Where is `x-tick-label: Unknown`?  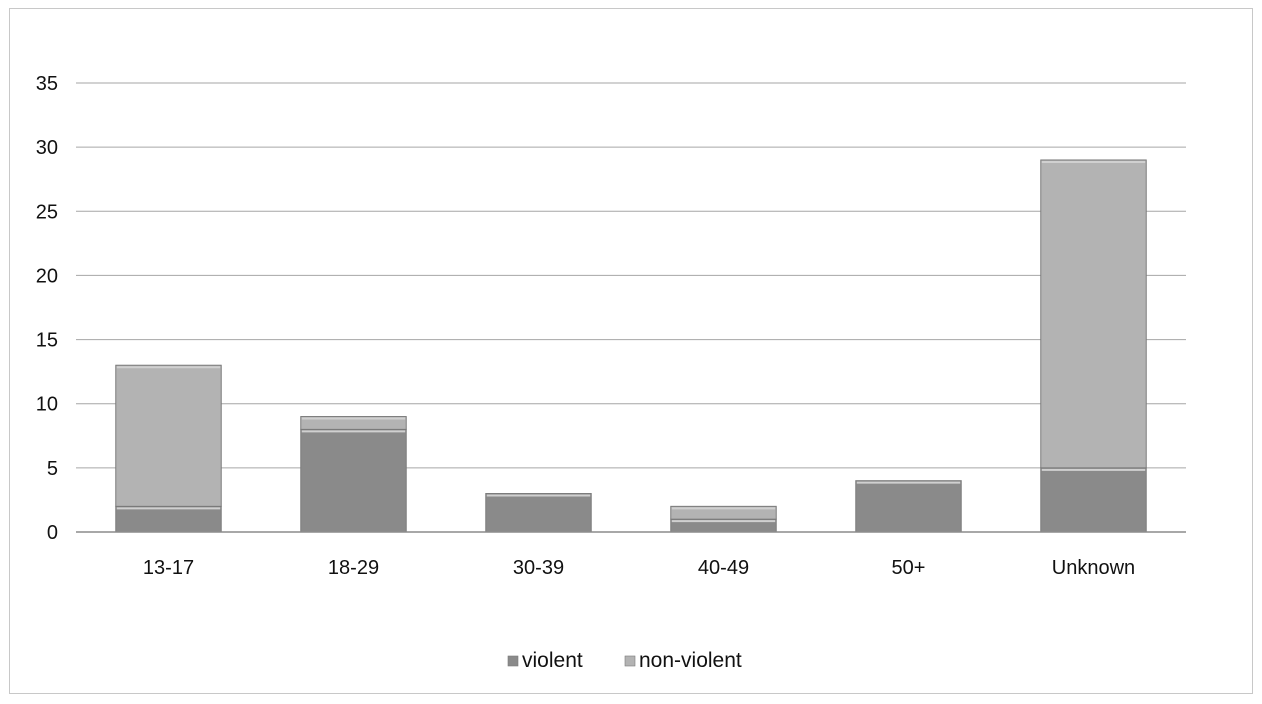
x-tick-label: Unknown is located at coordinates (1093, 568).